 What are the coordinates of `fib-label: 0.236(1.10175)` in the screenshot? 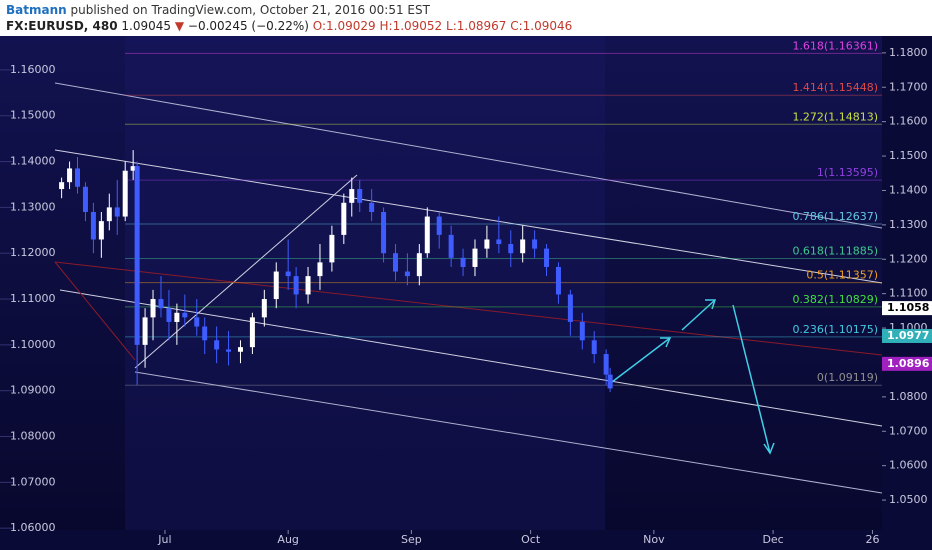 It's located at (835, 329).